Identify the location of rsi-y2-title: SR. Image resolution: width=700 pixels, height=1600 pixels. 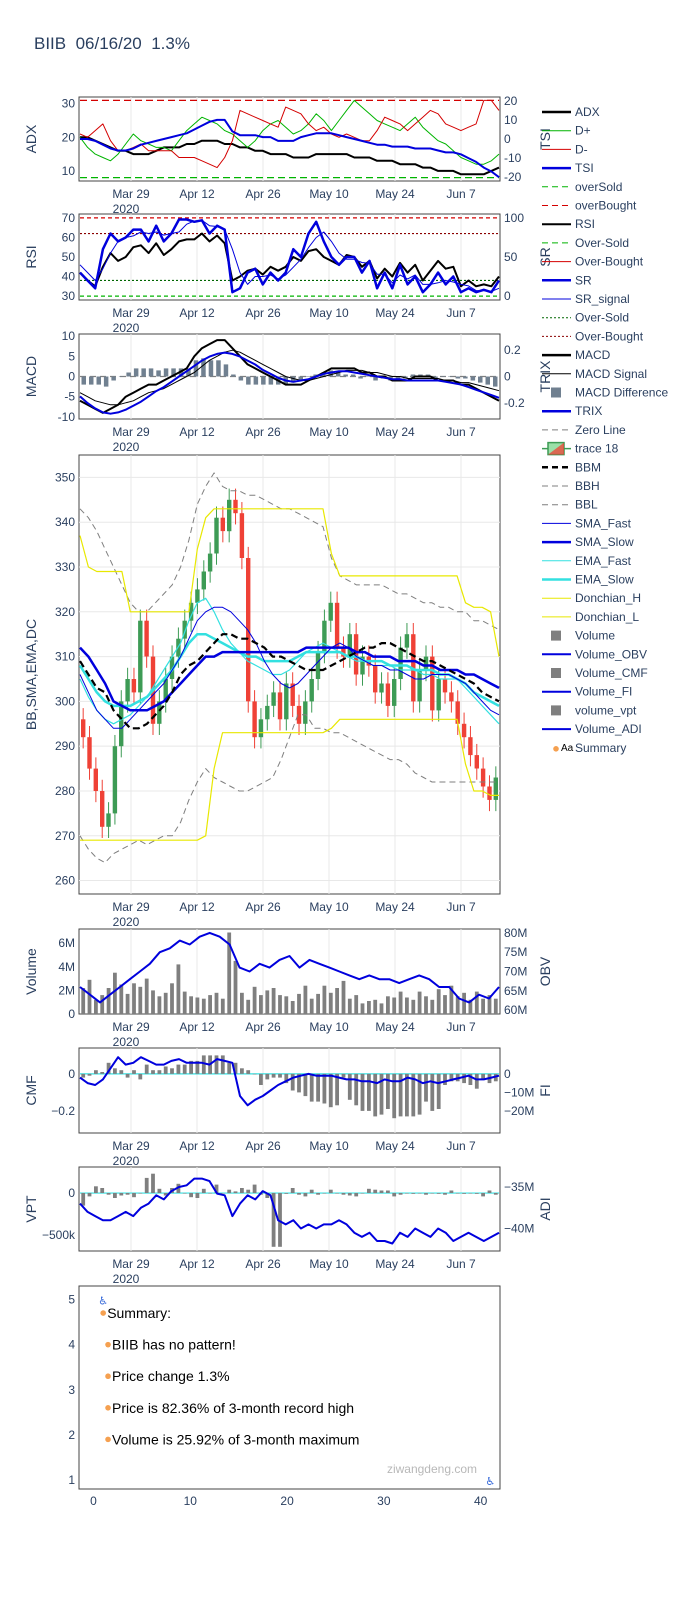
(545, 256).